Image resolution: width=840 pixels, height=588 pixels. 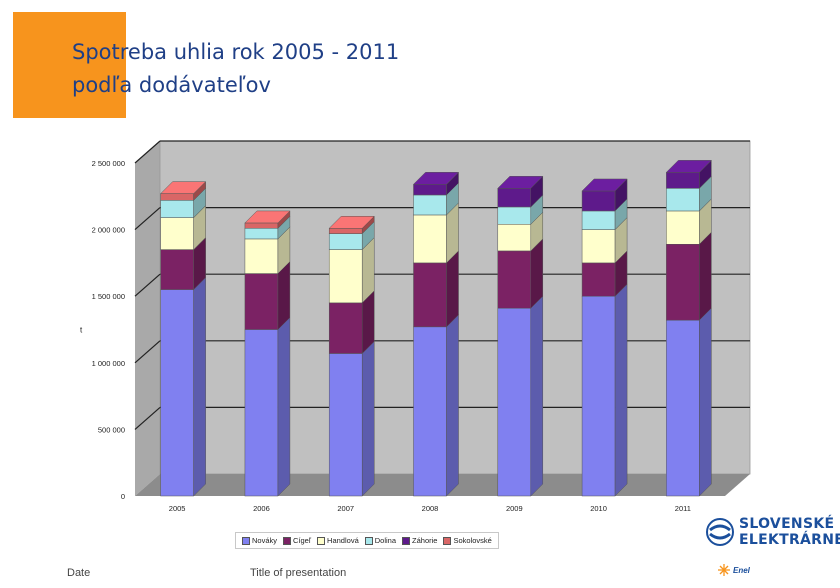 I want to click on y-tick-label: 1 000 000, so click(x=108, y=363).